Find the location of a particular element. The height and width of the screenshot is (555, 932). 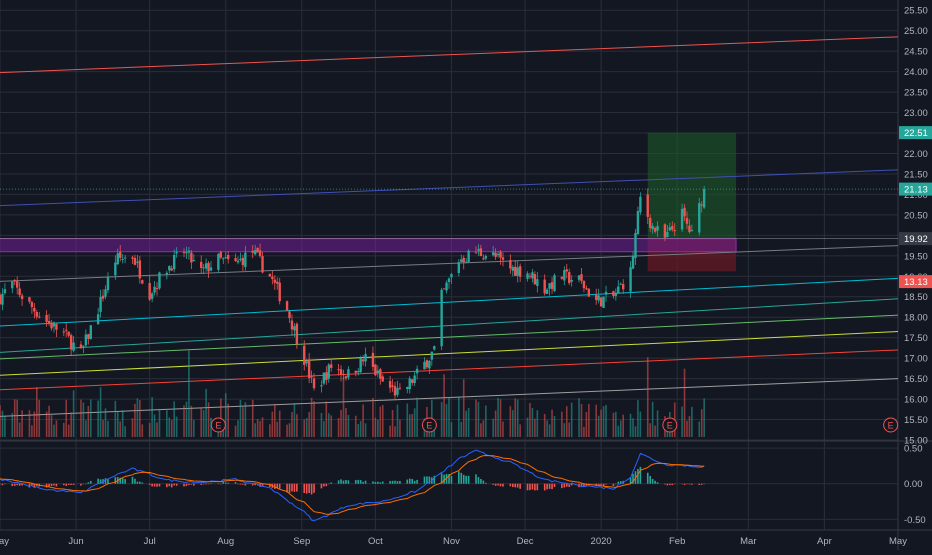

price-tick-label: 23.50 is located at coordinates (916, 93).